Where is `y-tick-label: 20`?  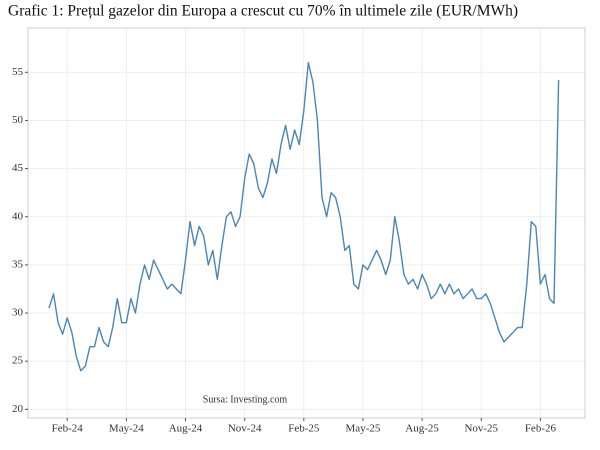 y-tick-label: 20 is located at coordinates (18, 409).